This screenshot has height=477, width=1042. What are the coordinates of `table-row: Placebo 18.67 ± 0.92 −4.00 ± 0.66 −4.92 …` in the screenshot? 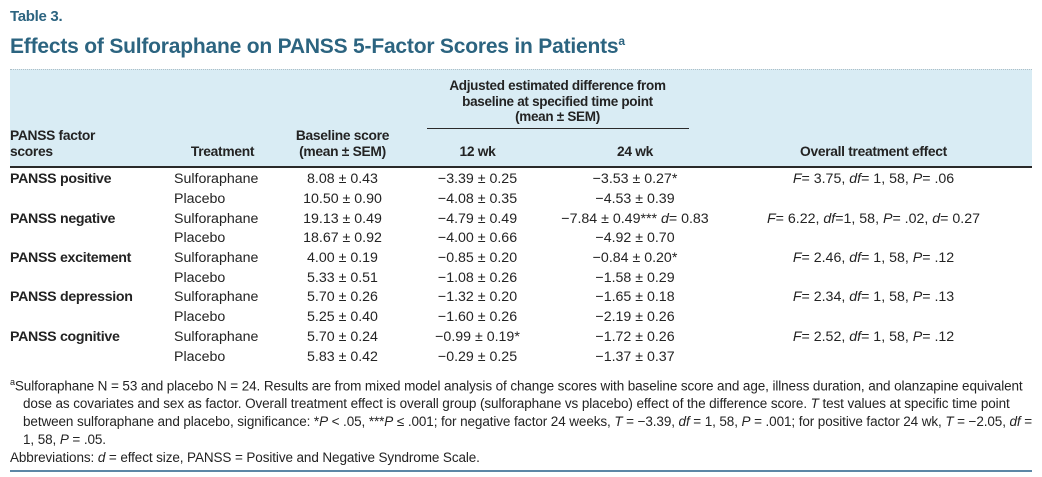 It's located at (521, 239).